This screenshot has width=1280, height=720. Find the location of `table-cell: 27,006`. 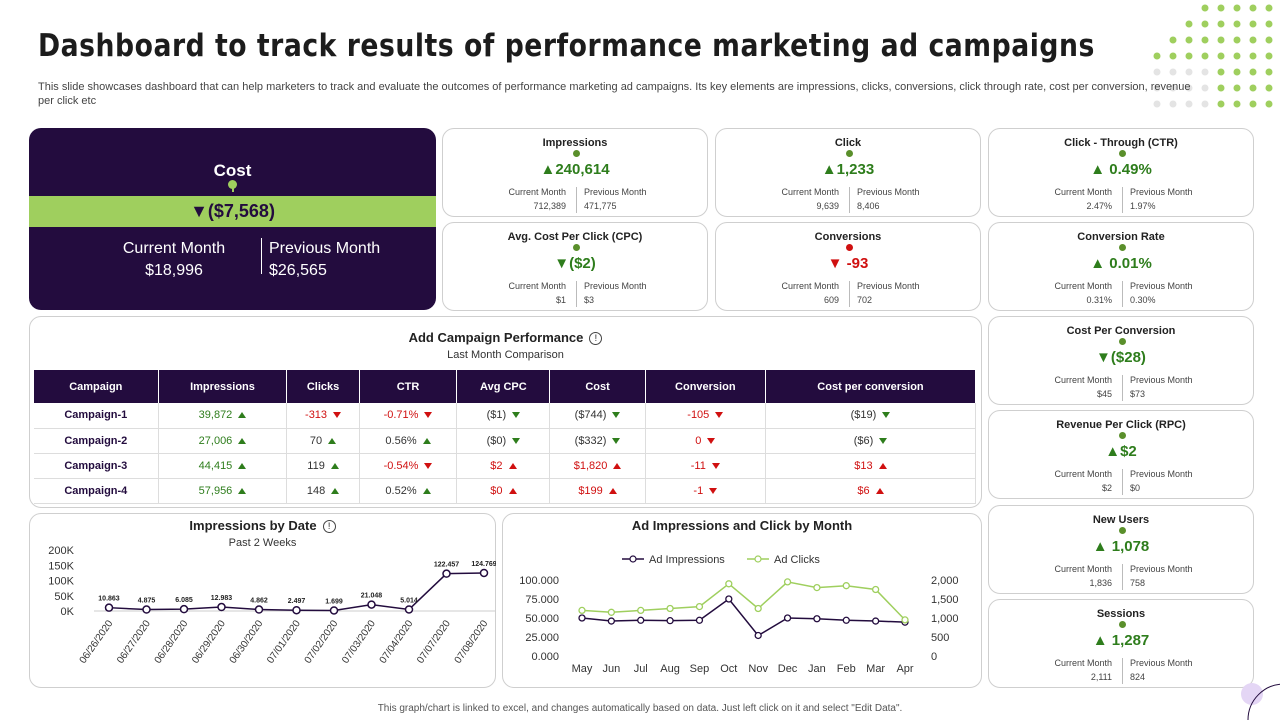

table-cell: 27,006 is located at coordinates (223, 441).